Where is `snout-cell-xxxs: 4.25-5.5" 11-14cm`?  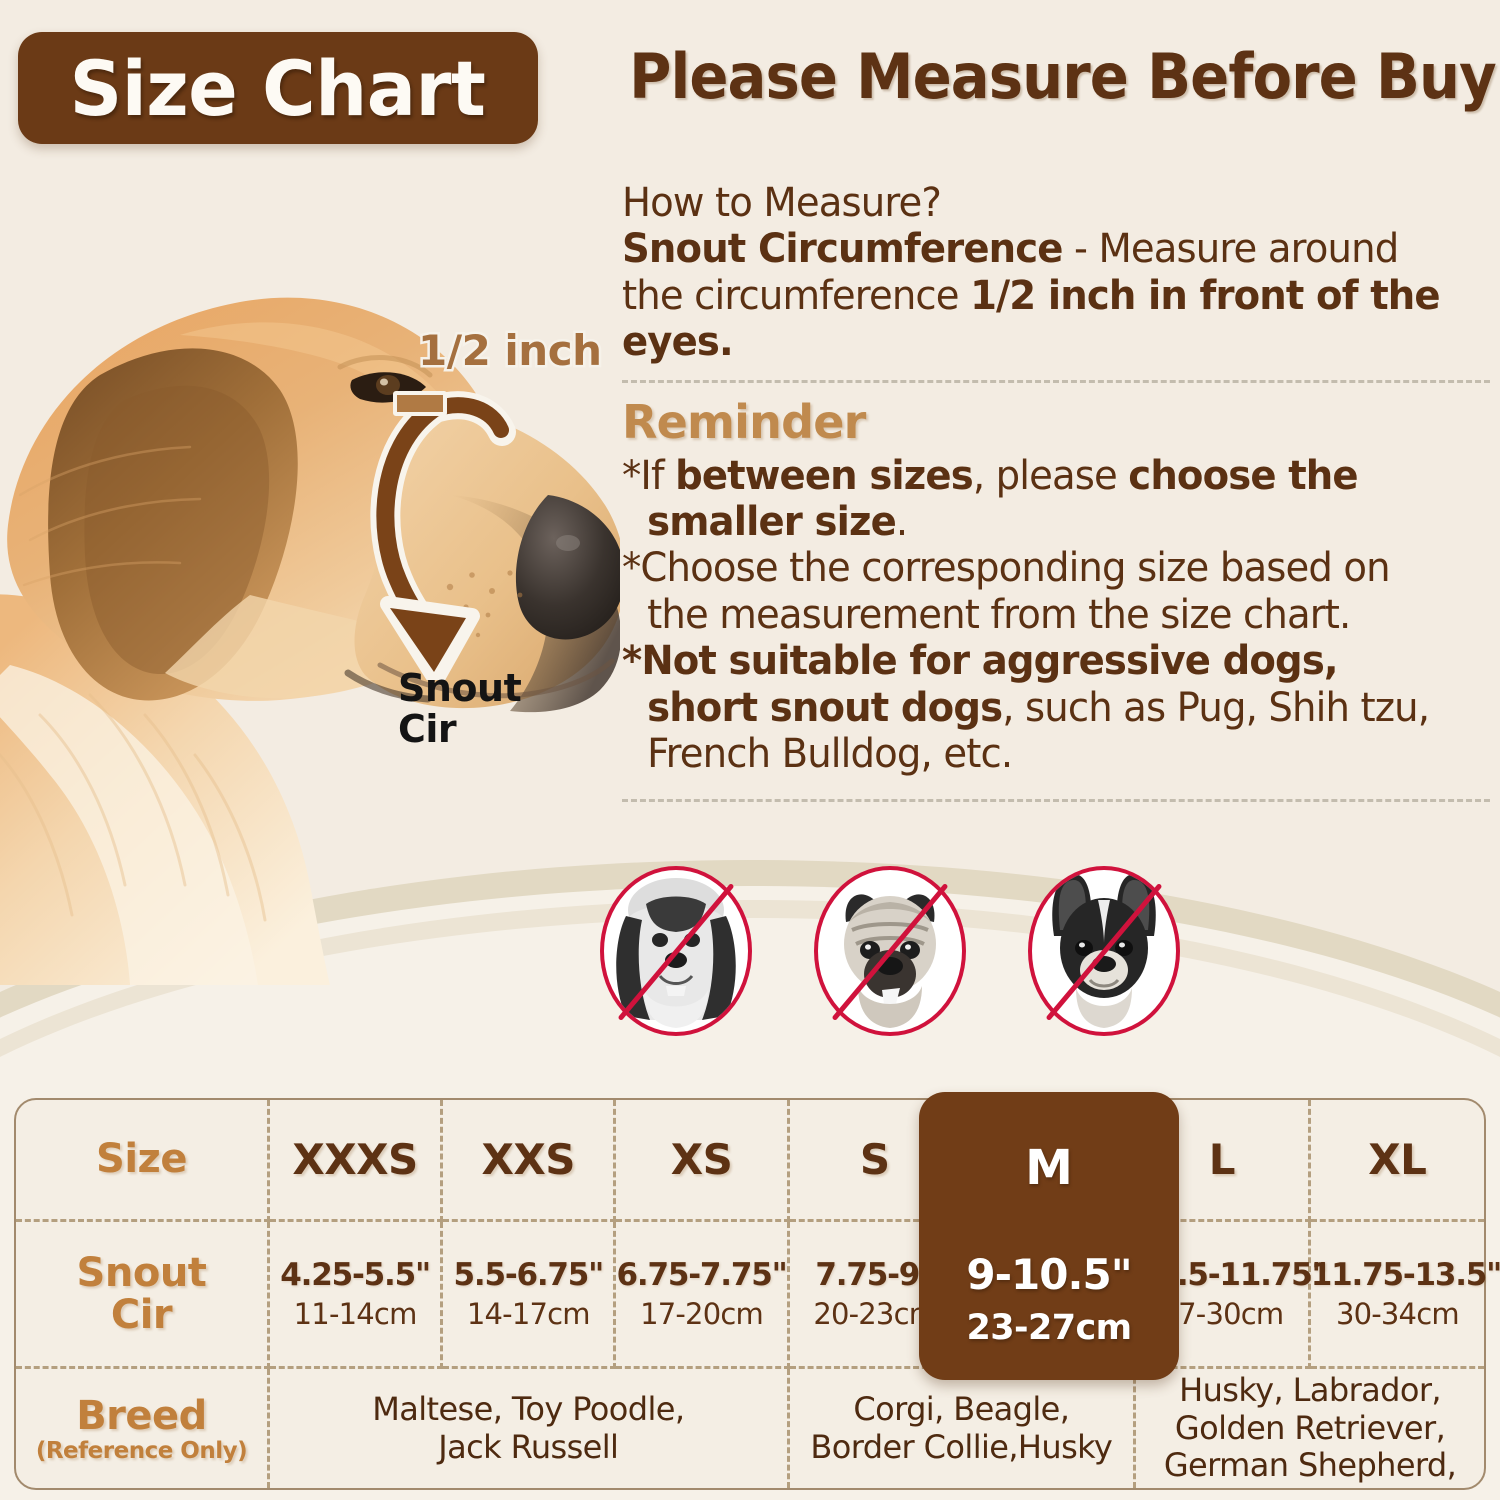
snout-cell-xxxs: 4.25-5.5" 11-14cm is located at coordinates (356, 1295).